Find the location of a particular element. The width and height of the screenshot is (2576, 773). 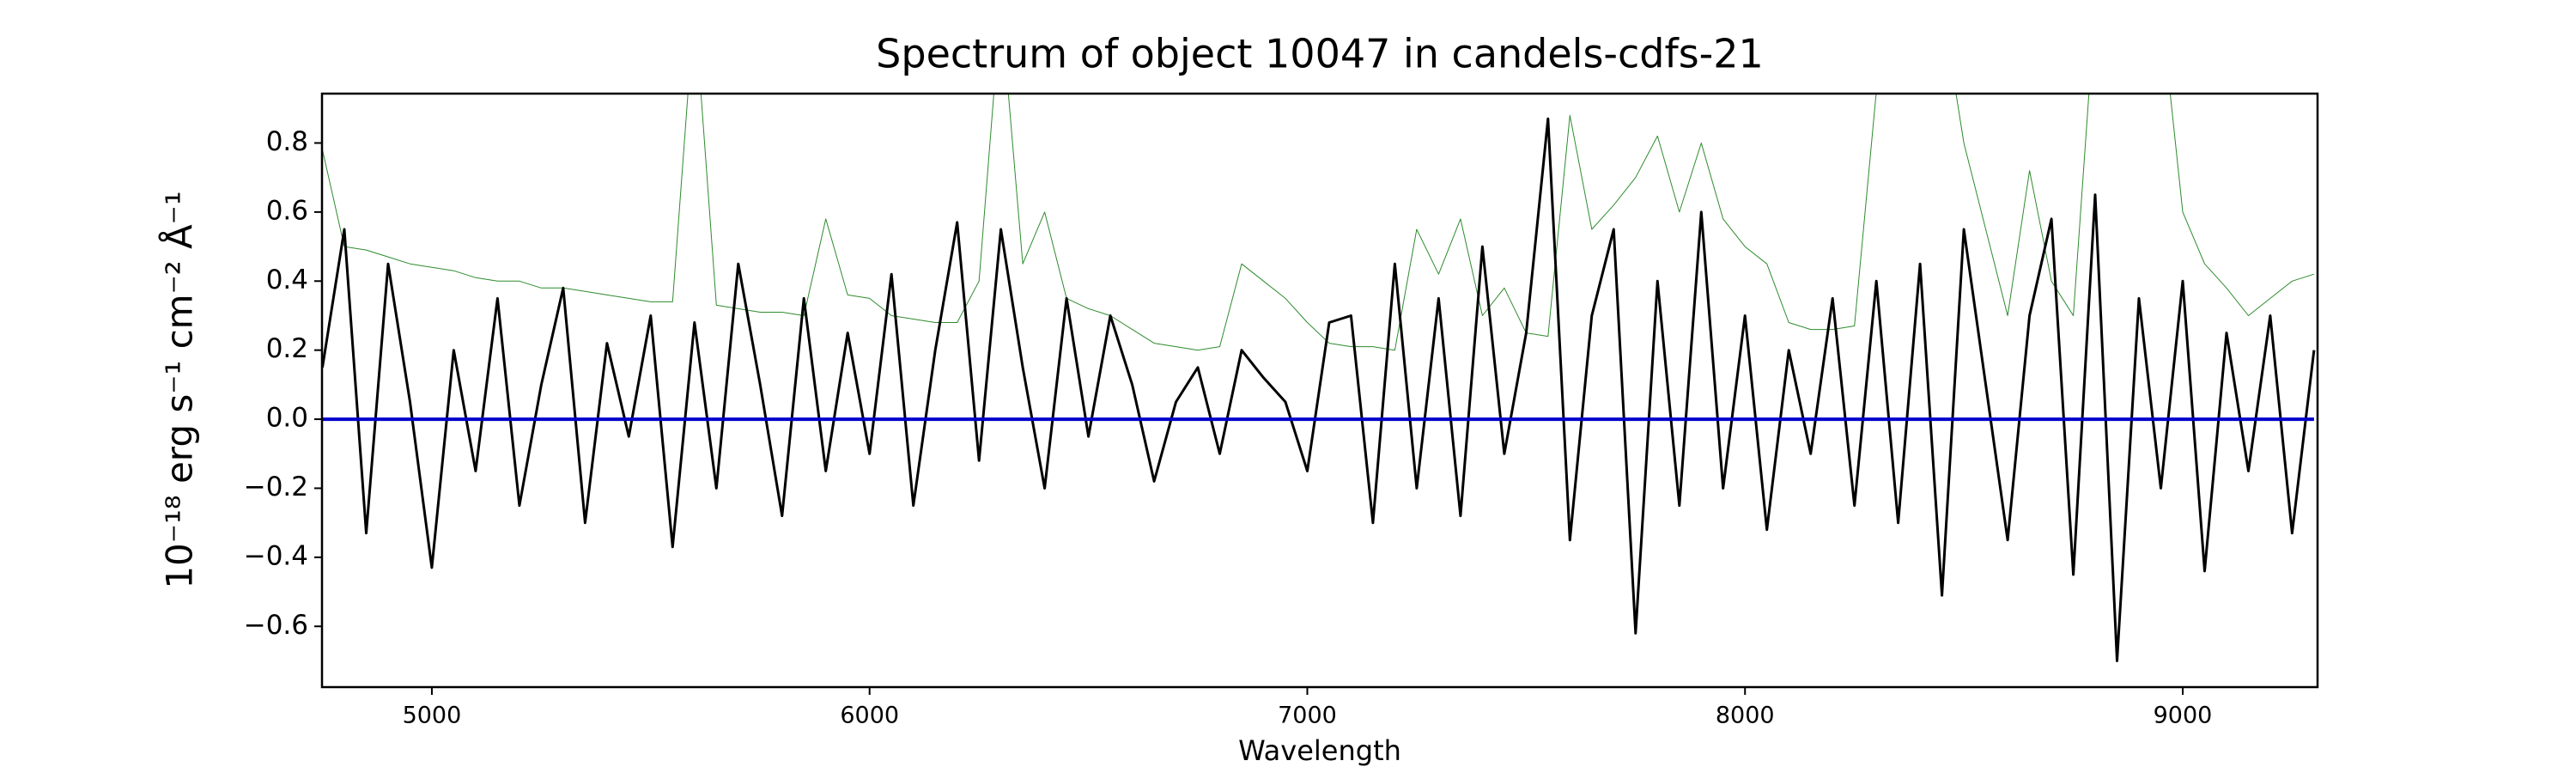

y-tick-label: 0.0 is located at coordinates (287, 418).